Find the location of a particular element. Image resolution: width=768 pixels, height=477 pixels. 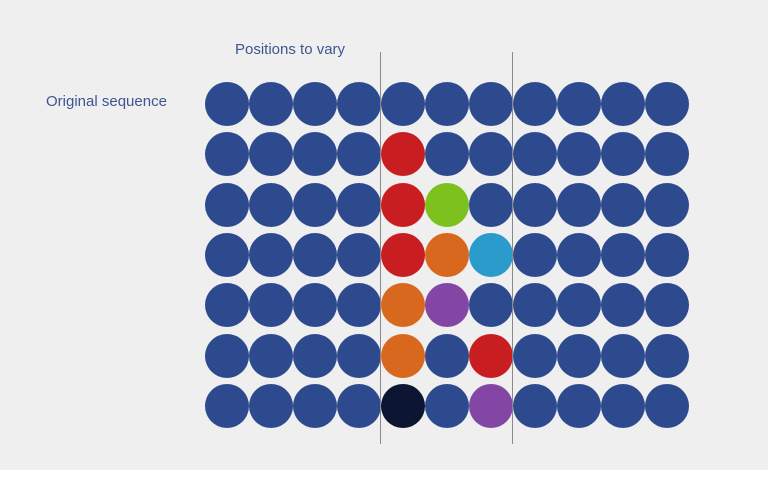

positions-to-vary-label: Positions to vary is located at coordinates (290, 49).